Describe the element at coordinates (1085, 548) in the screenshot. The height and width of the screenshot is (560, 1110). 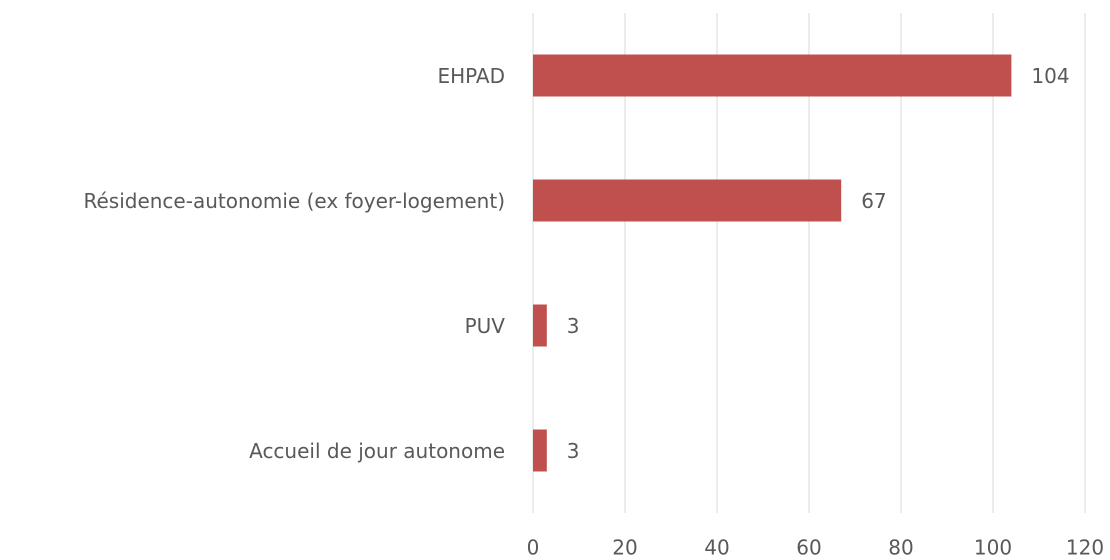
I see `x-tick-label: 120` at that location.